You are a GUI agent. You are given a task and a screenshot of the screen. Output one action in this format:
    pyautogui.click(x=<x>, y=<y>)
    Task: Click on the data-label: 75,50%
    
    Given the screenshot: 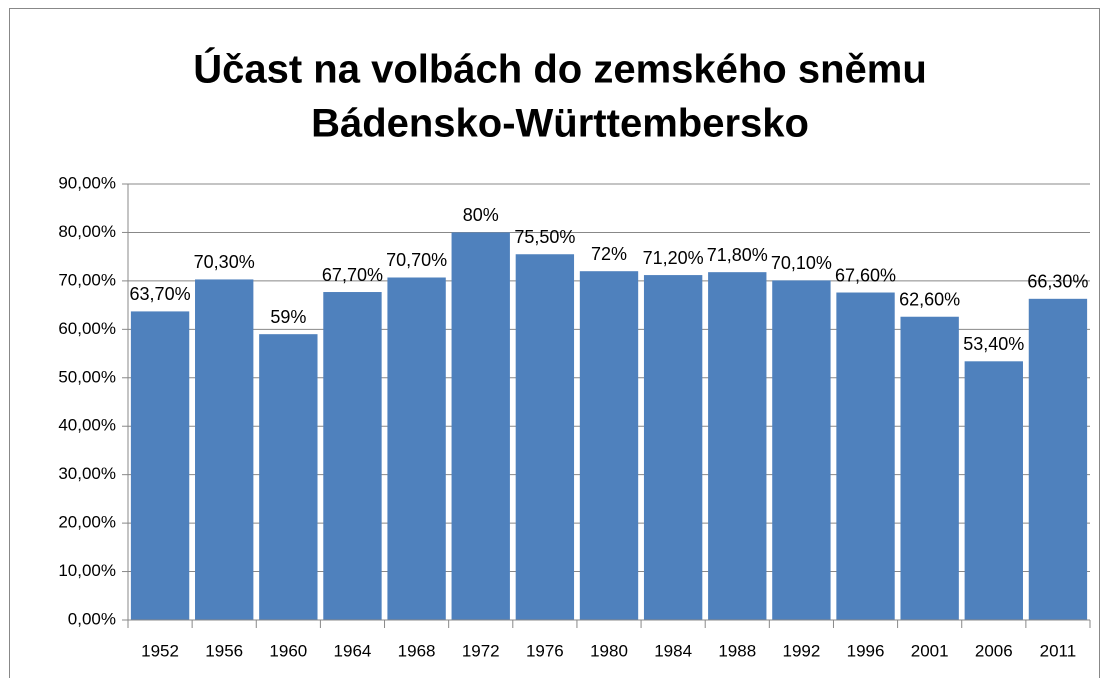 What is the action you would take?
    pyautogui.click(x=544, y=237)
    